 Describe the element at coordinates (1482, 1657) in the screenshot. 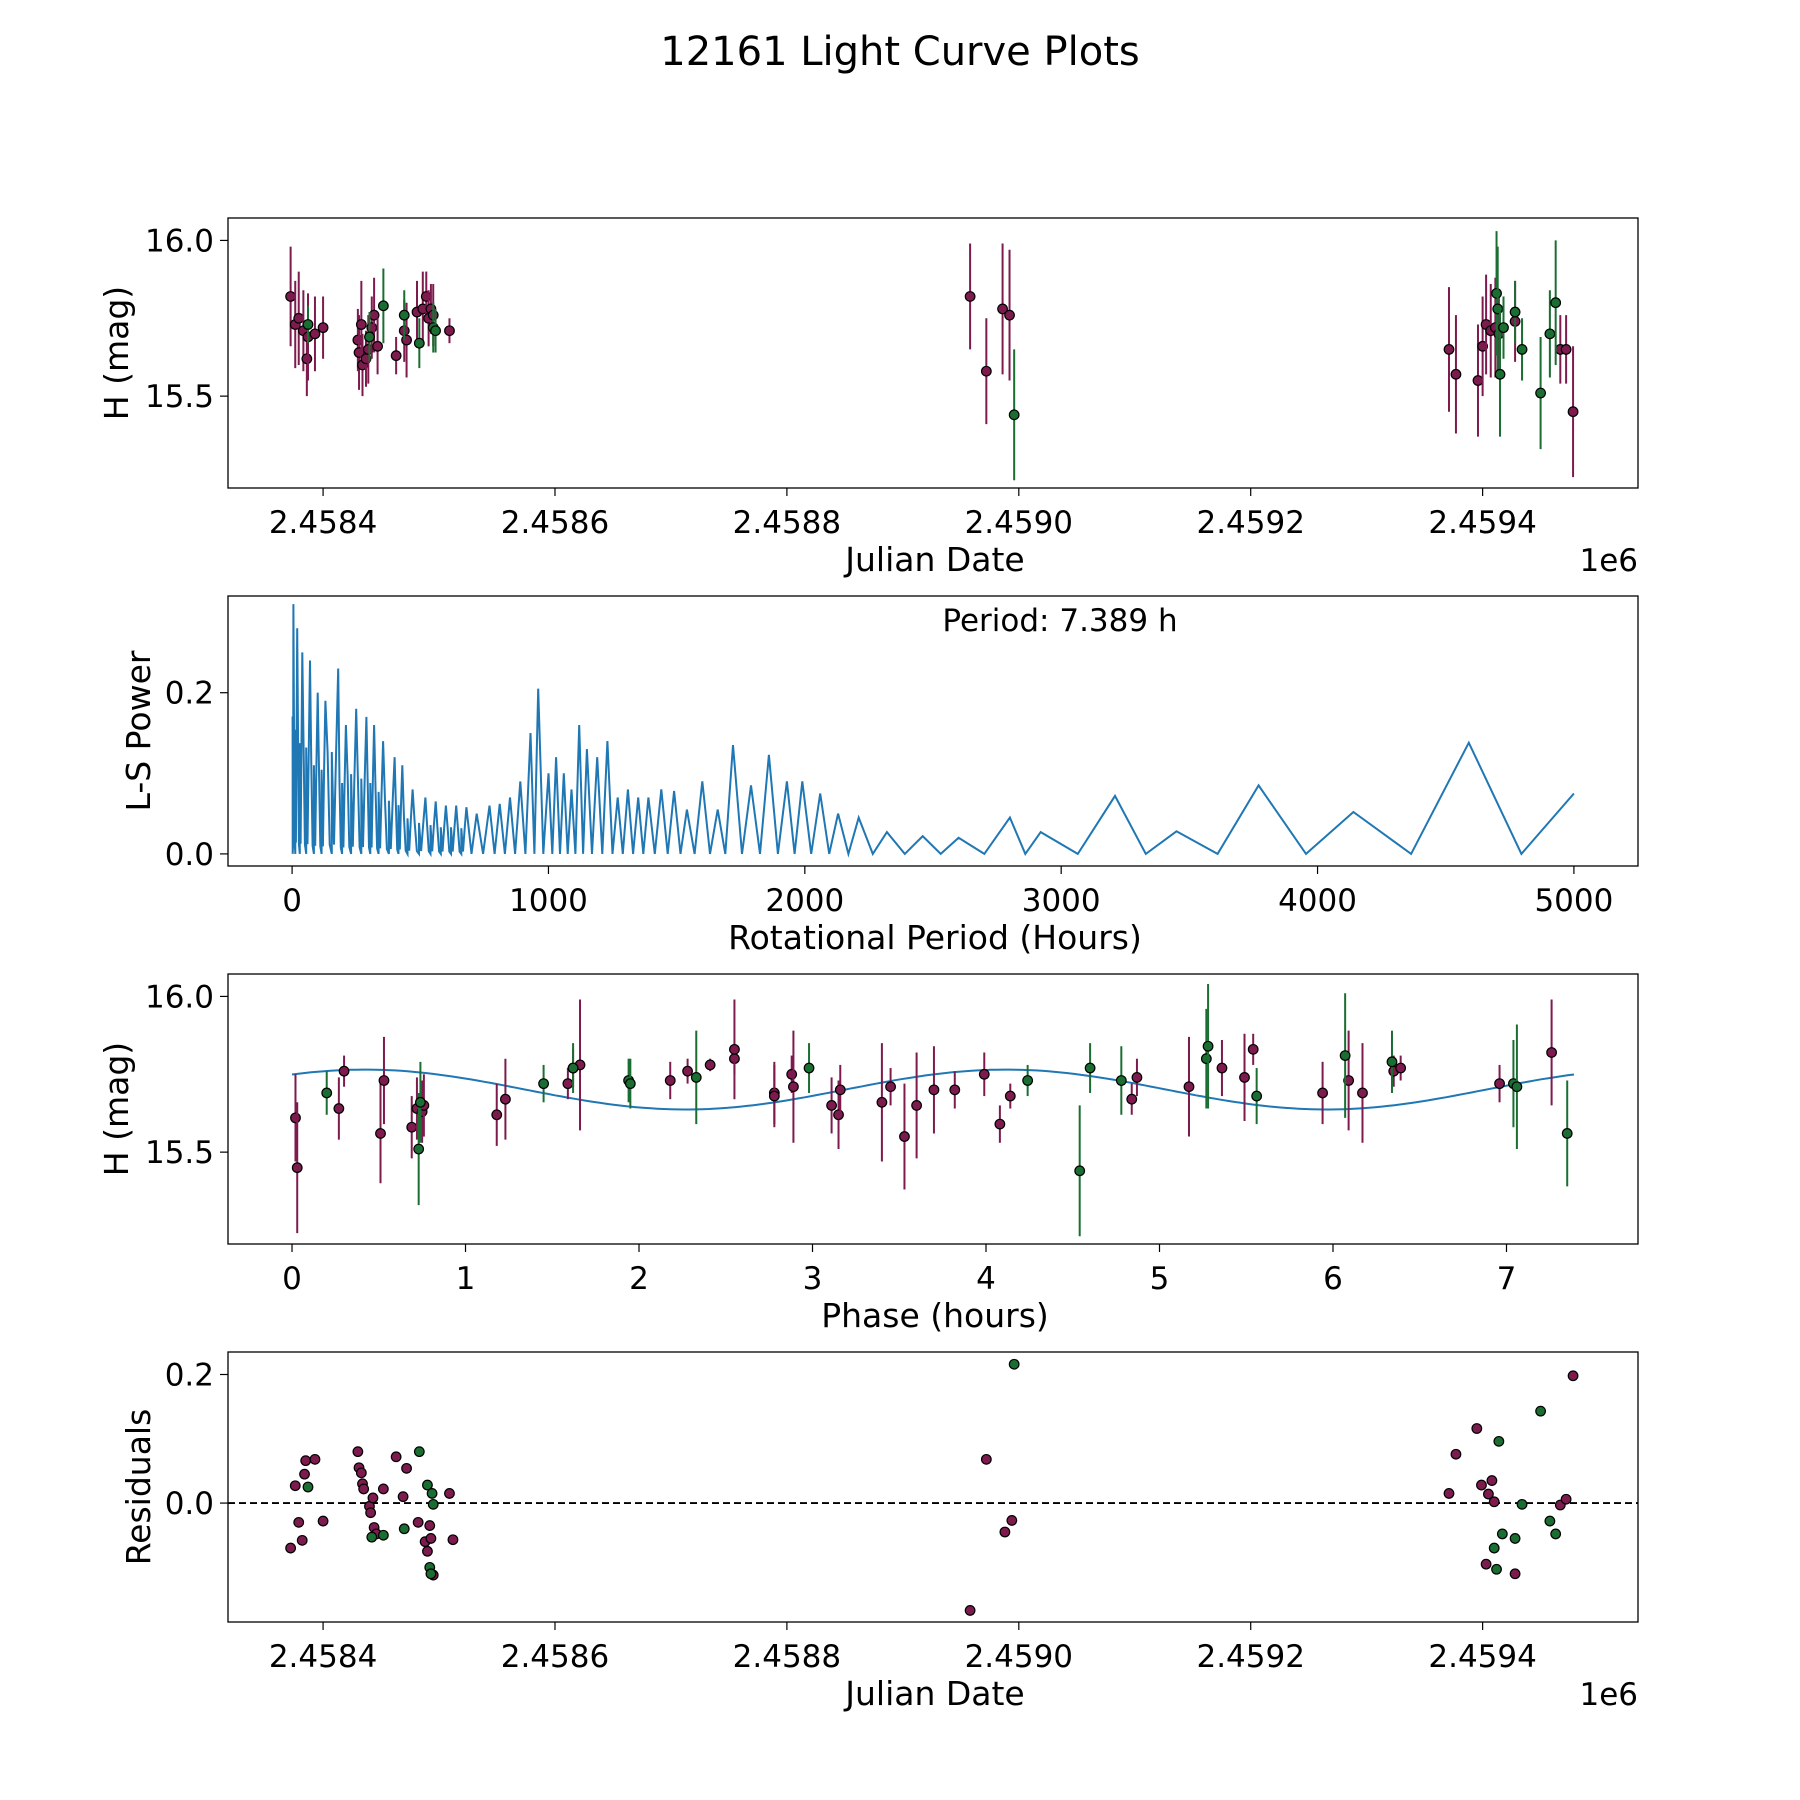

I see `x-tick-label: 2.4594` at that location.